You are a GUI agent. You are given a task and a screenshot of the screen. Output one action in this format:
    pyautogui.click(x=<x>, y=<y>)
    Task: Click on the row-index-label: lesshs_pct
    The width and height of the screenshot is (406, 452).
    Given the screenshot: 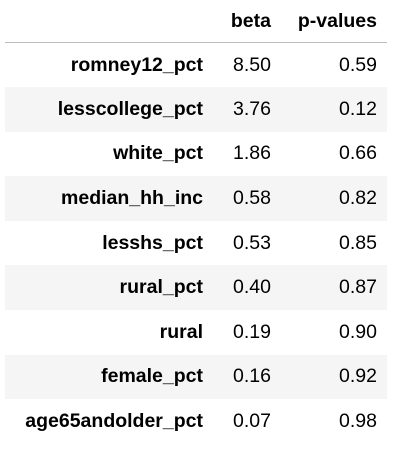 What is the action you would take?
    pyautogui.click(x=152, y=242)
    